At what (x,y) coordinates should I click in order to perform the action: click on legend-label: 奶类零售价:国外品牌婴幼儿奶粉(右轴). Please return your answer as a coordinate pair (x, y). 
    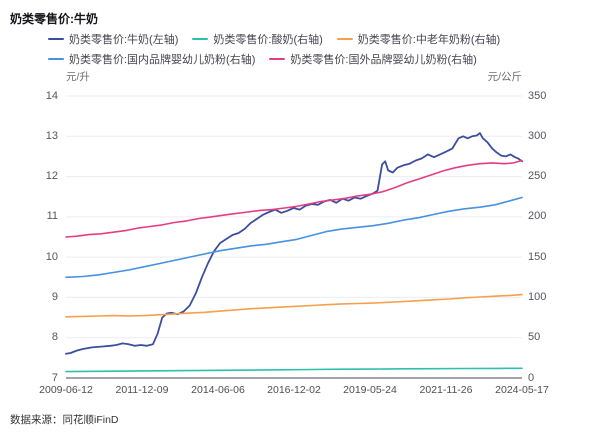
    Looking at the image, I should click on (383, 60).